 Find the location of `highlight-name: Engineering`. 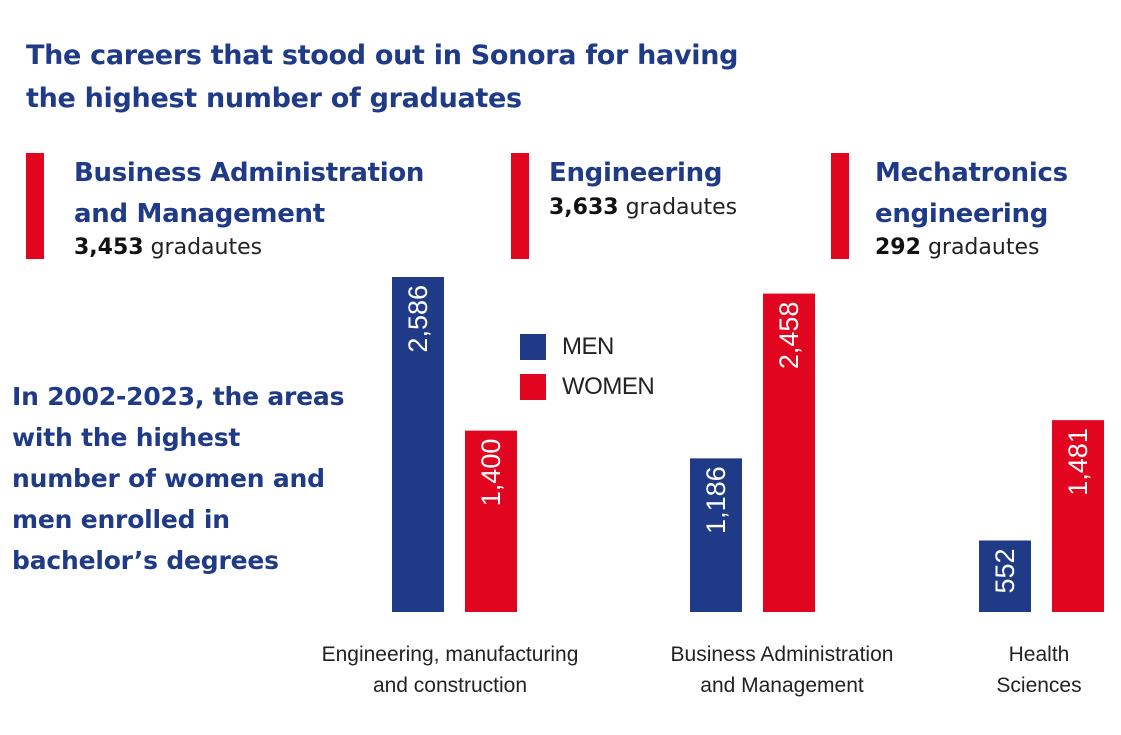

highlight-name: Engineering is located at coordinates (635, 173).